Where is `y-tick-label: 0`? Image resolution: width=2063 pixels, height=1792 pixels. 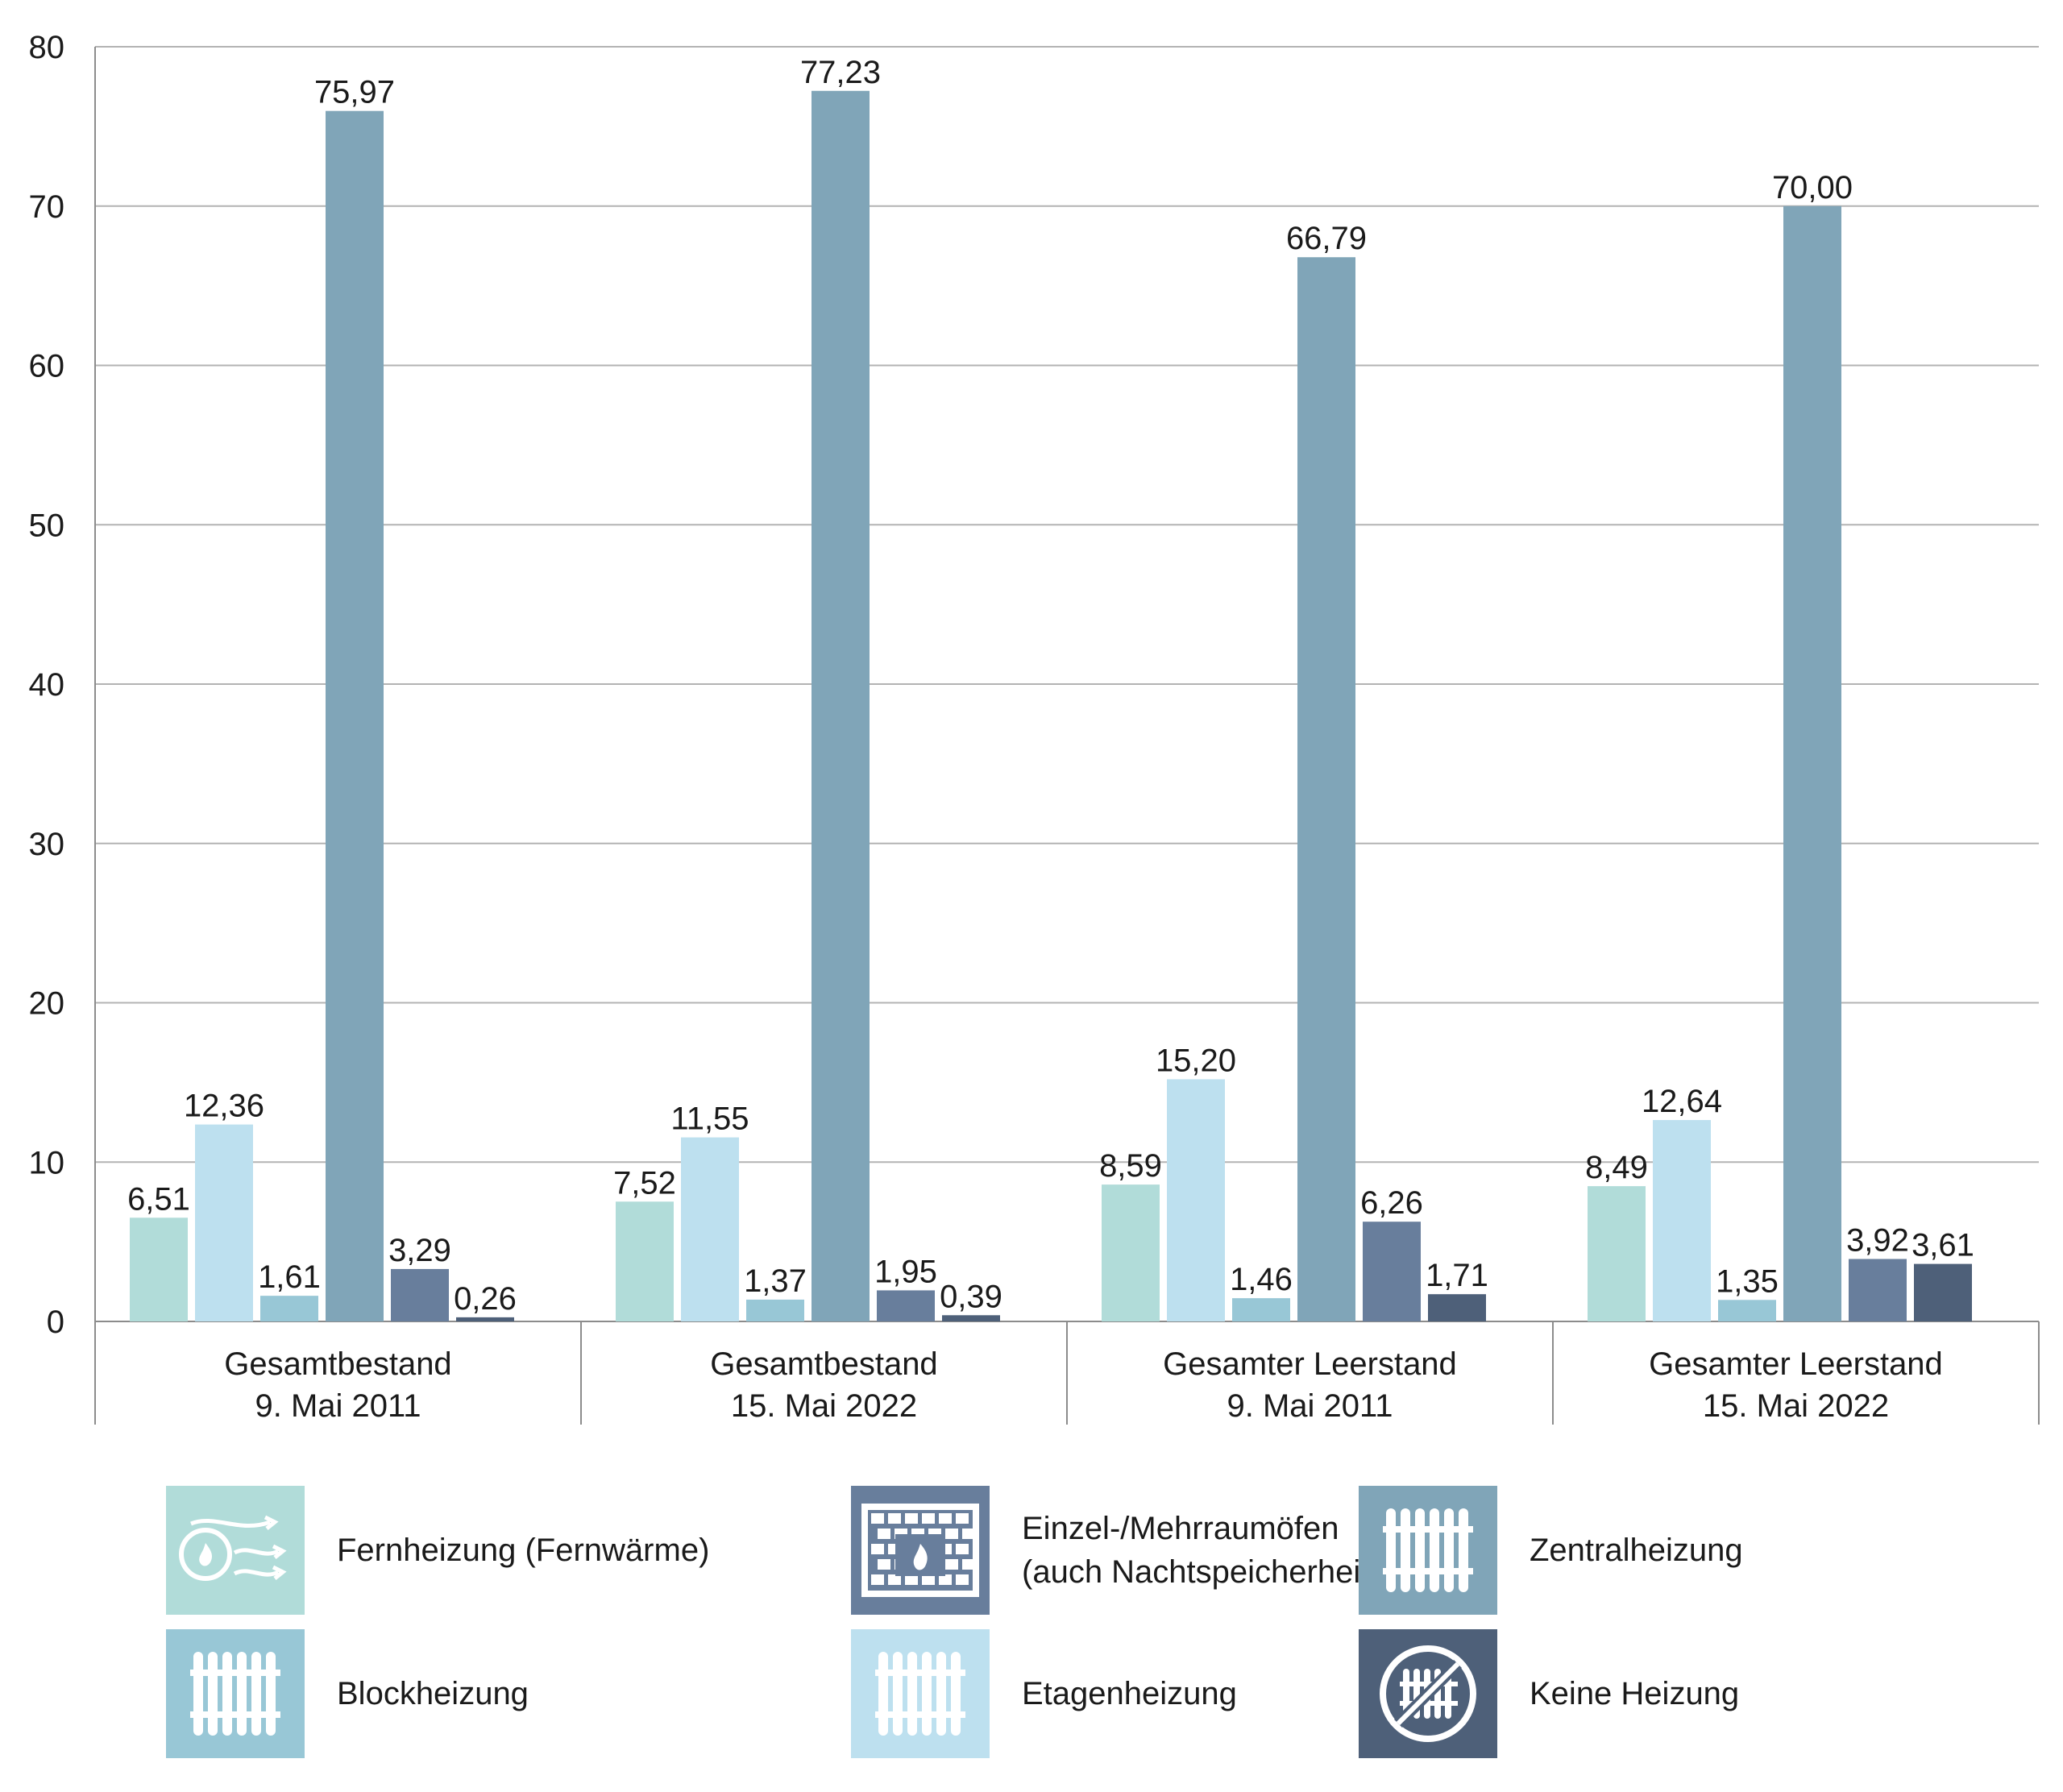 y-tick-label: 0 is located at coordinates (55, 1322).